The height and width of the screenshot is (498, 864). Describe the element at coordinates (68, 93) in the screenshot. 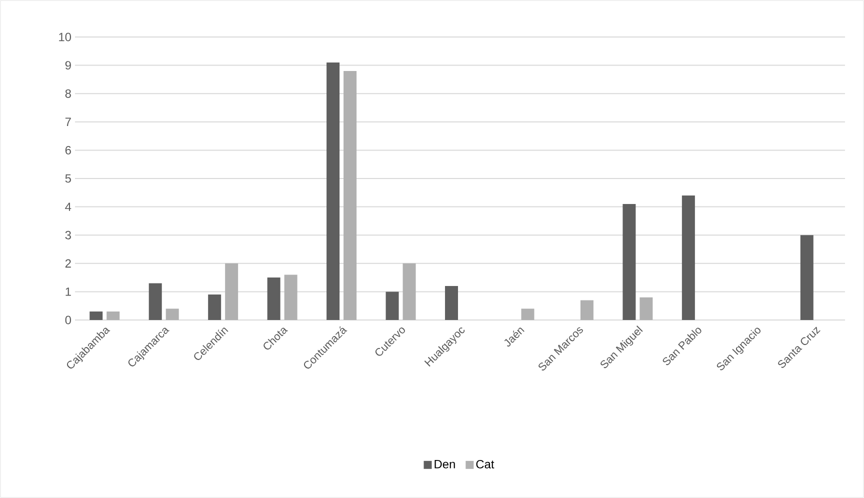

I see `y-tick-label: 8` at that location.